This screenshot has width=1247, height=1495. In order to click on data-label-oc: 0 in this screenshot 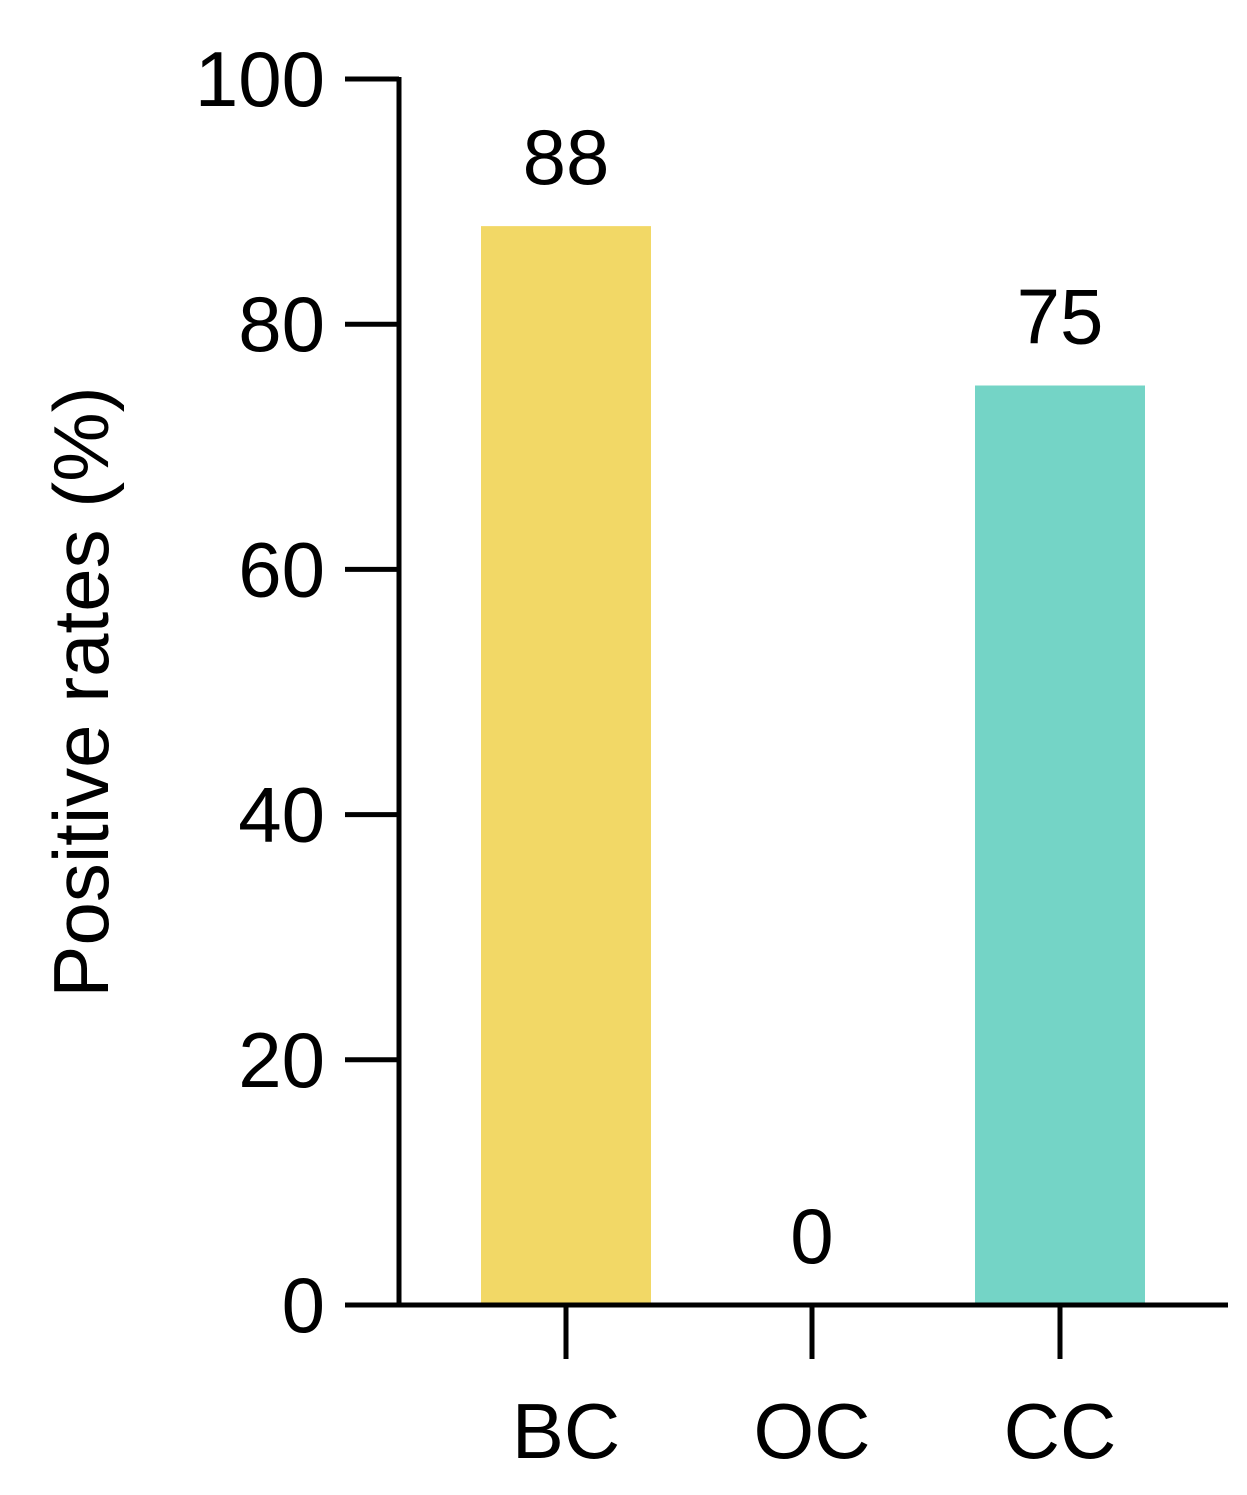, I will do `click(811, 1236)`.